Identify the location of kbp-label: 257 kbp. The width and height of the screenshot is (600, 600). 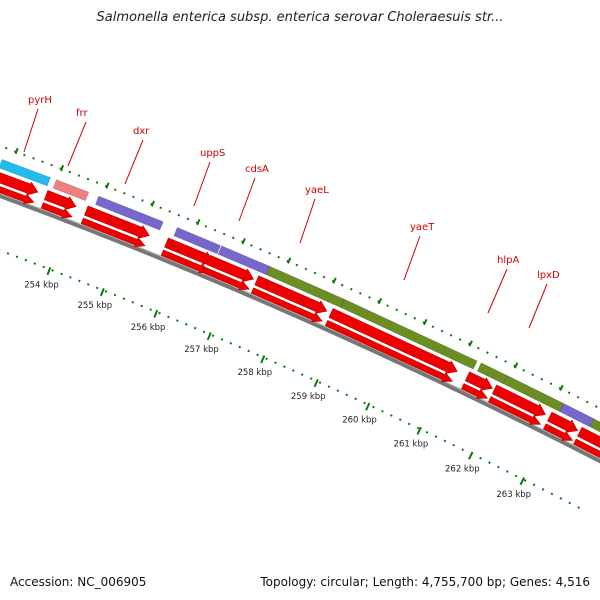
(201, 350).